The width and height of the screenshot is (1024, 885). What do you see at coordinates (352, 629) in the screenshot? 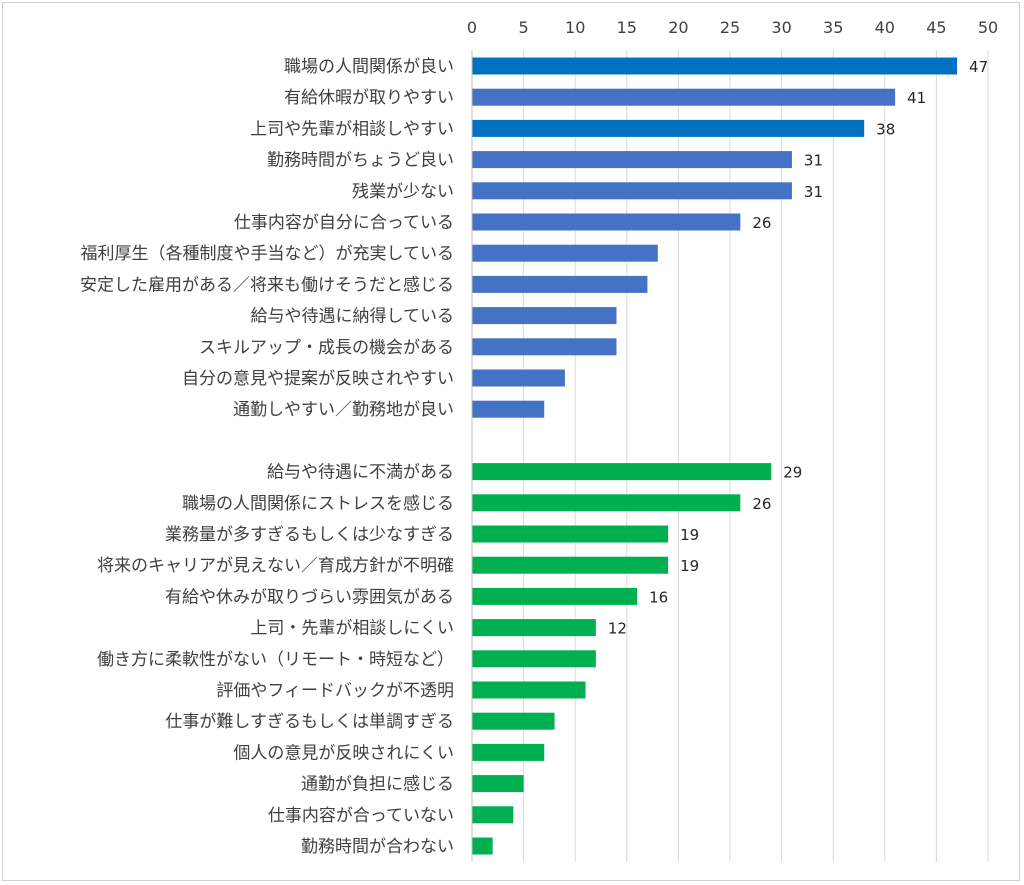
I see `category-label: 上司・先輩が相談しにくい` at bounding box center [352, 629].